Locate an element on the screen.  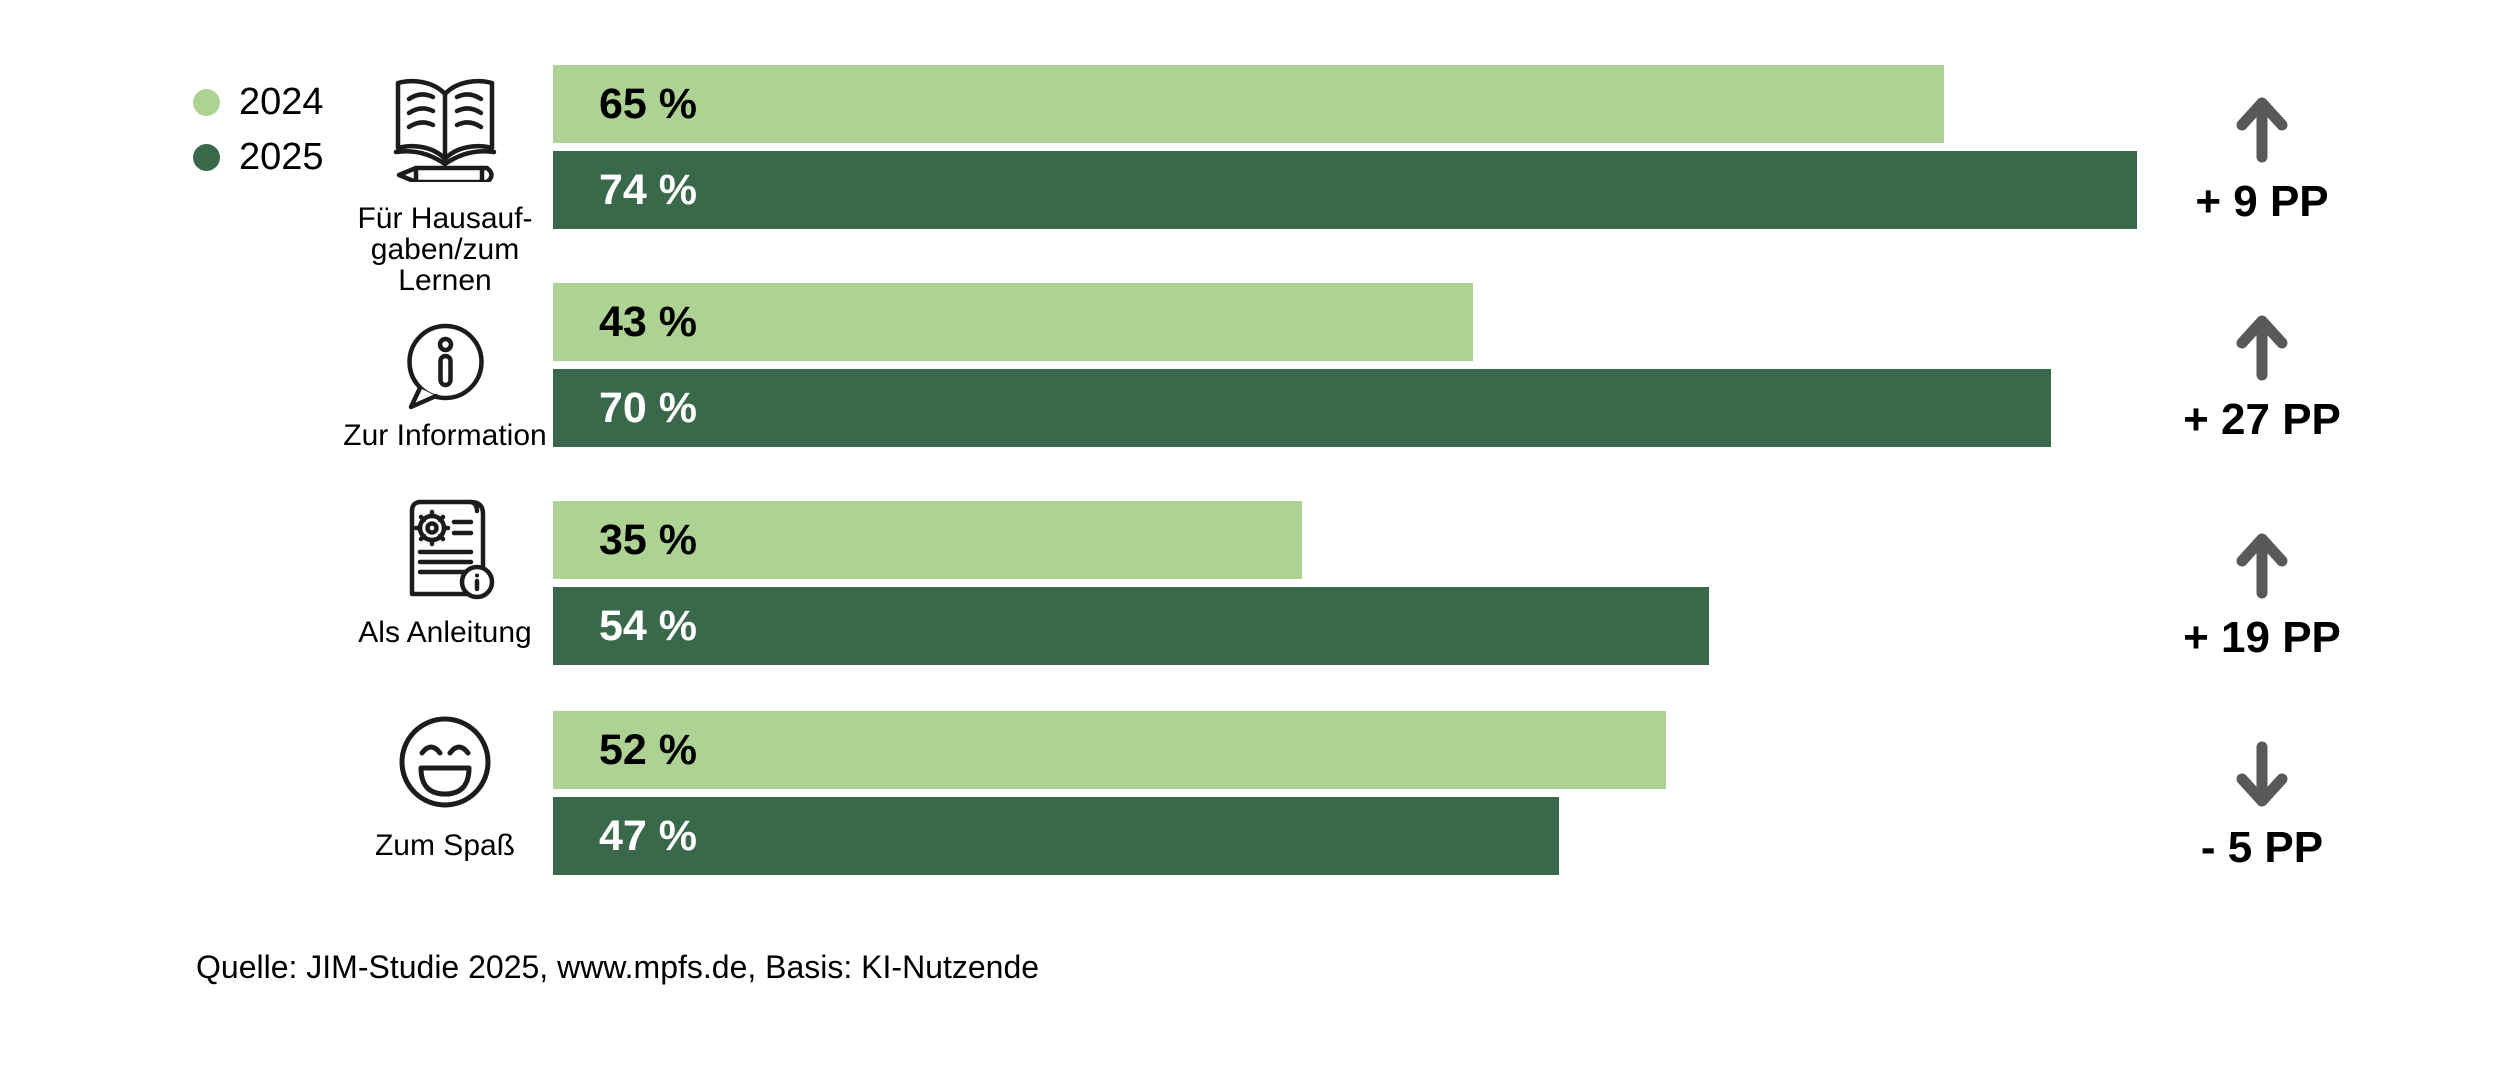
category-label: Als Anleitung is located at coordinates (445, 632).